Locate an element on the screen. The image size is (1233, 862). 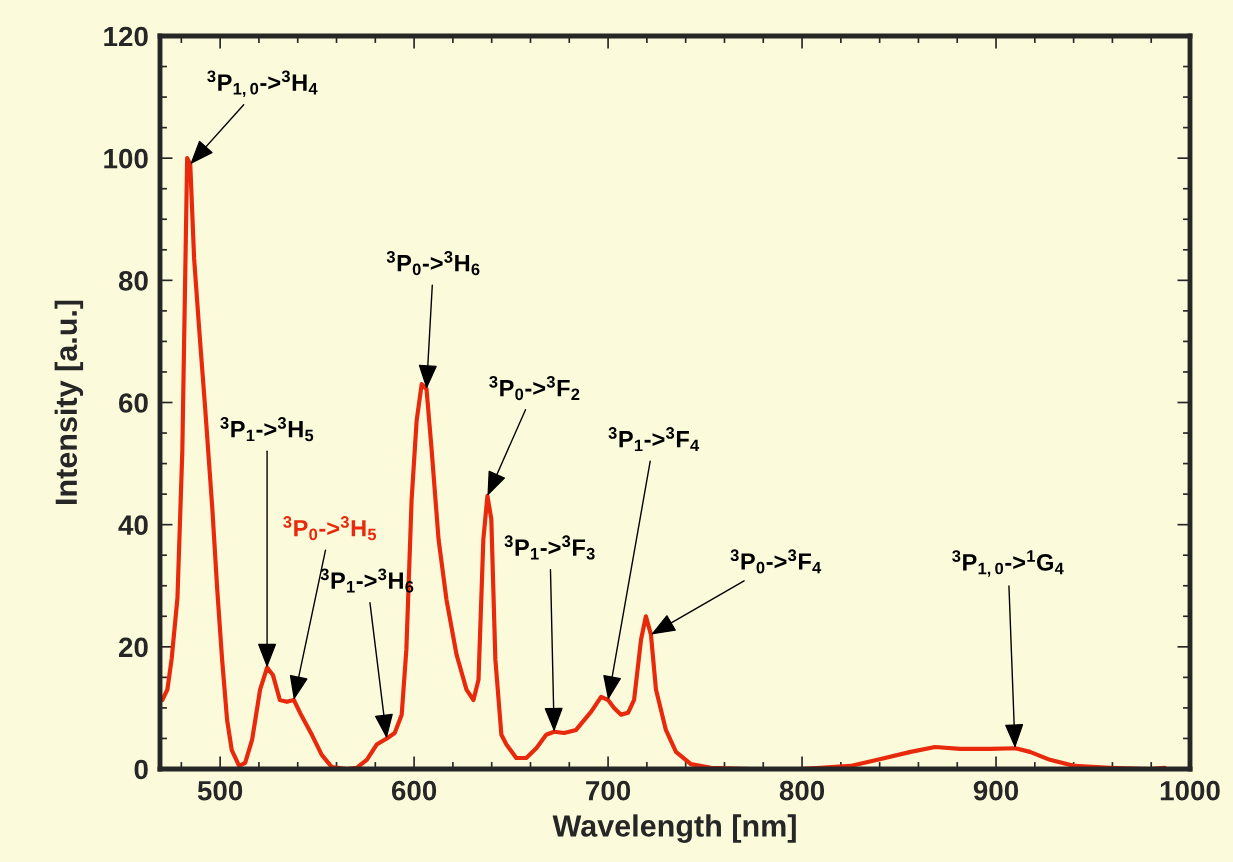
y-tick-label: 0 is located at coordinates (141, 769).